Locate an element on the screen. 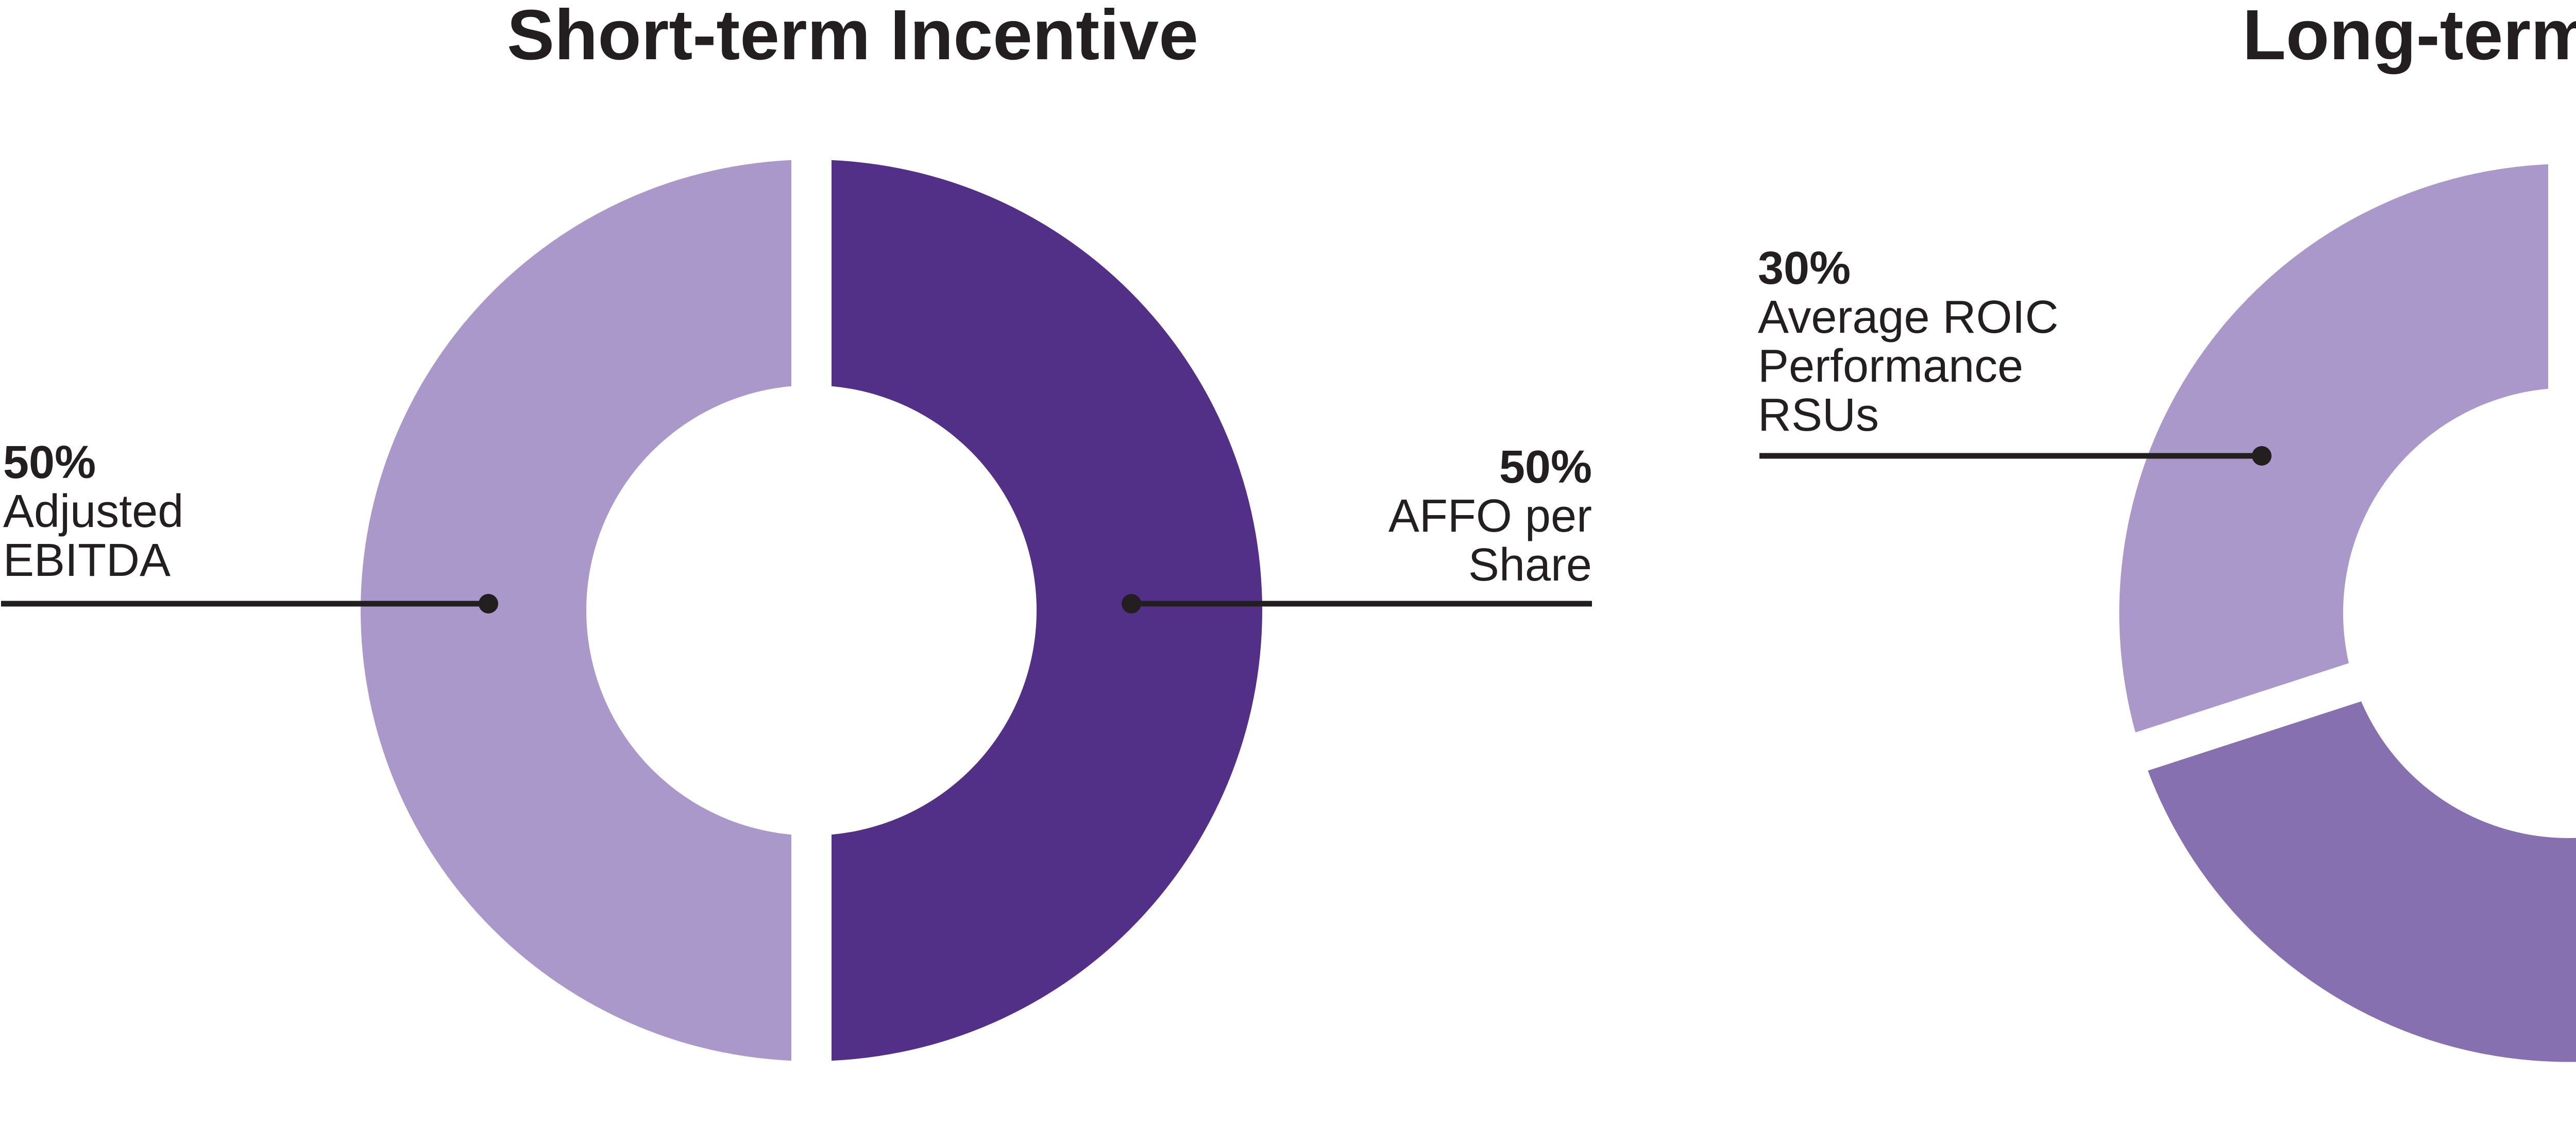  label-line: AFFO per is located at coordinates (1490, 516).